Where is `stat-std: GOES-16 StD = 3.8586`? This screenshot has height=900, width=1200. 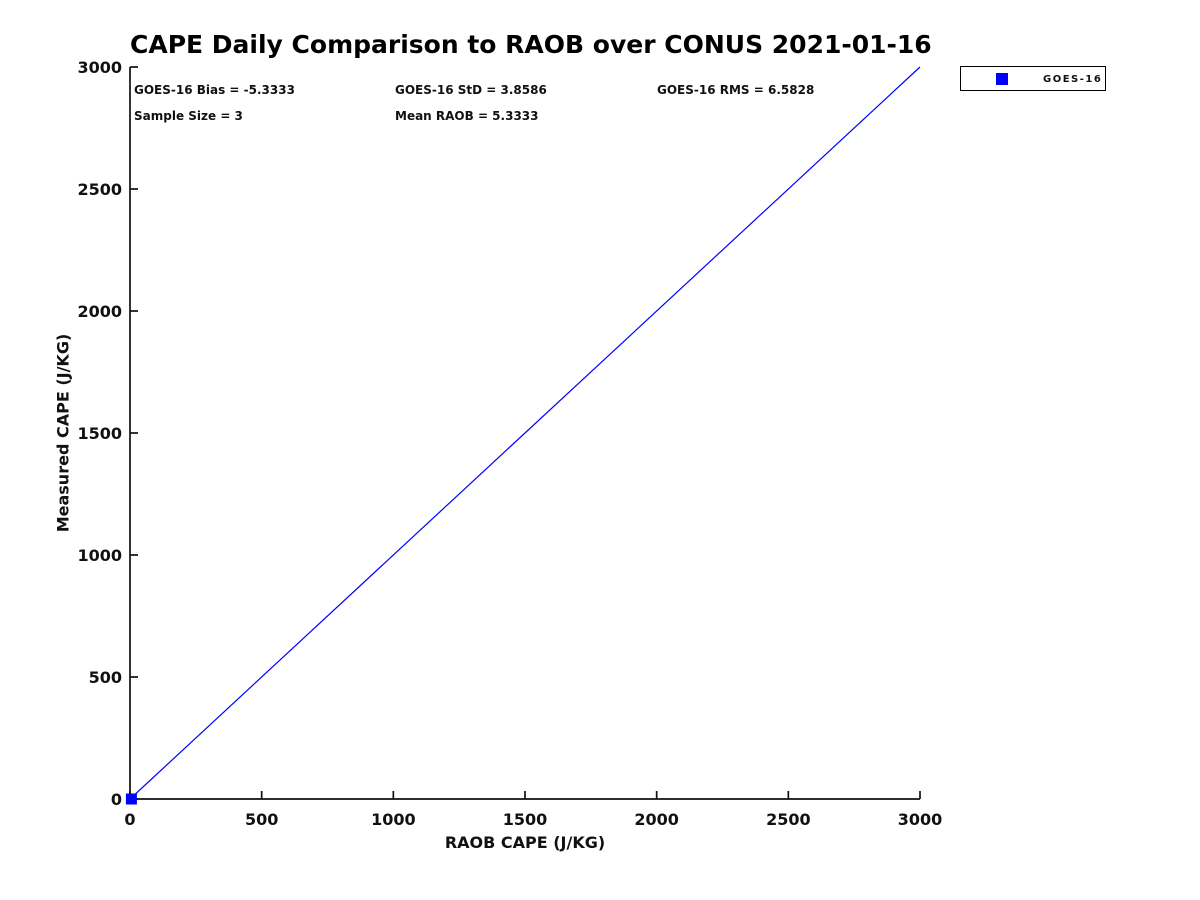 stat-std: GOES-16 StD = 3.8586 is located at coordinates (471, 90).